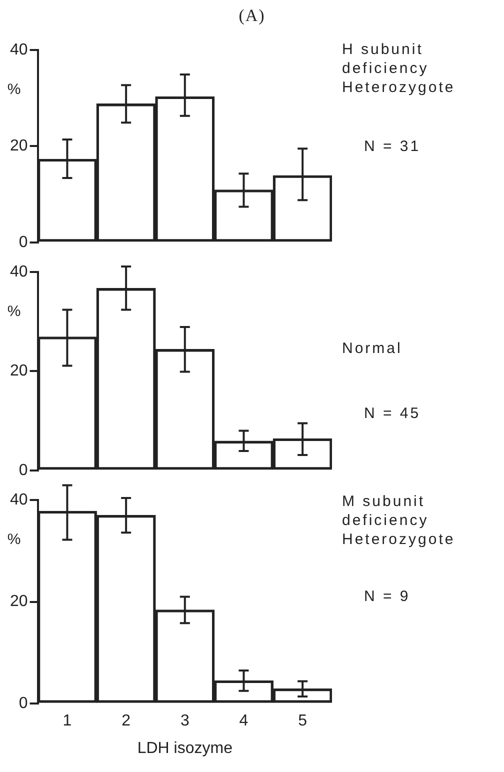 This screenshot has height=772, width=504. I want to click on text: M subunit deficiency Heterozygote, so click(399, 520).